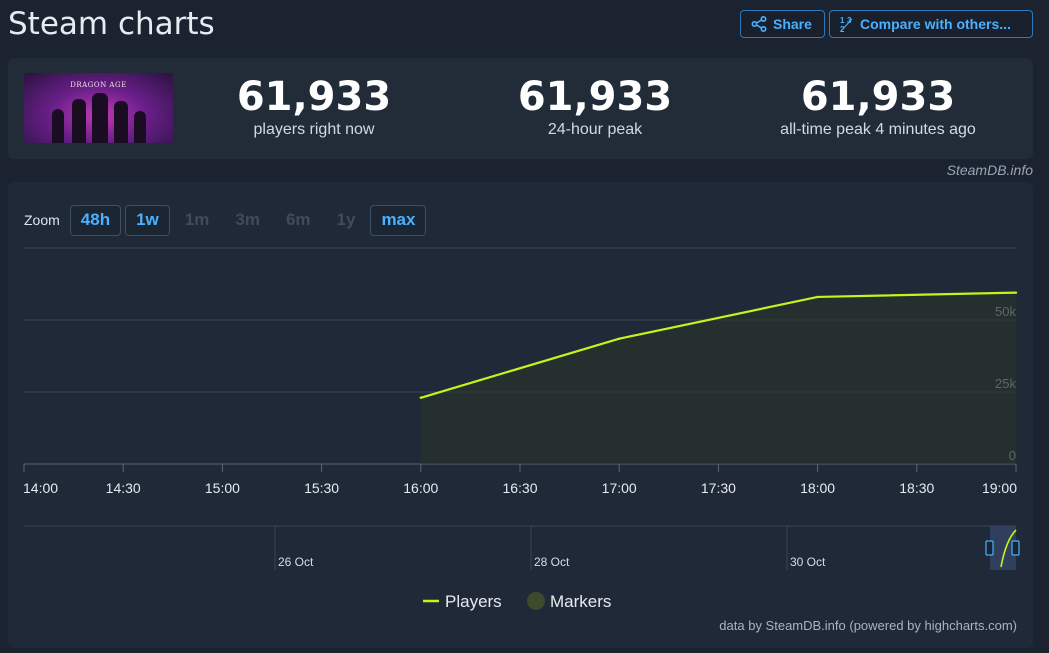 The height and width of the screenshot is (653, 1049). I want to click on series-line, so click(718, 345).